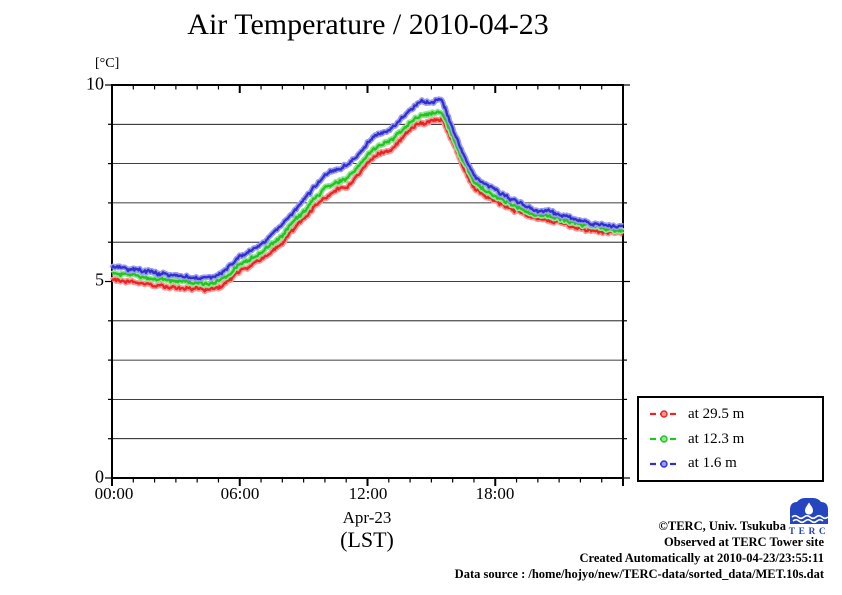  What do you see at coordinates (95, 83) in the screenshot?
I see `y-tick-label-10: 10` at bounding box center [95, 83].